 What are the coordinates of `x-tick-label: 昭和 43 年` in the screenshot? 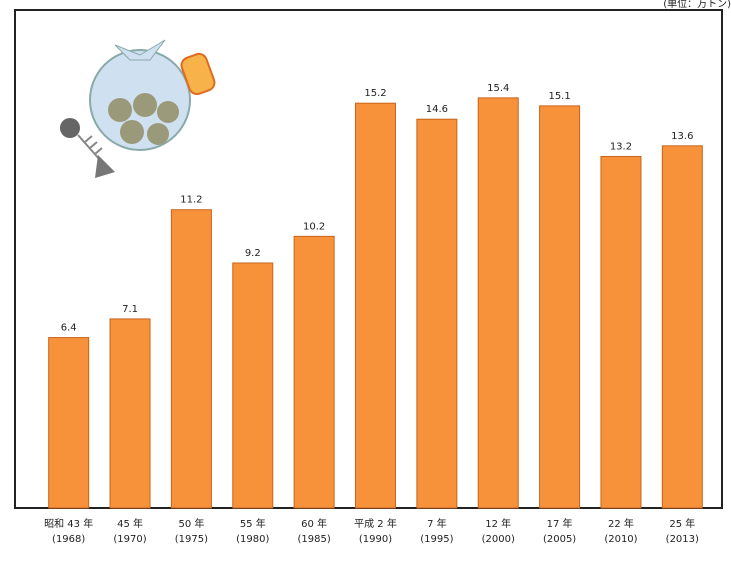 It's located at (68, 523).